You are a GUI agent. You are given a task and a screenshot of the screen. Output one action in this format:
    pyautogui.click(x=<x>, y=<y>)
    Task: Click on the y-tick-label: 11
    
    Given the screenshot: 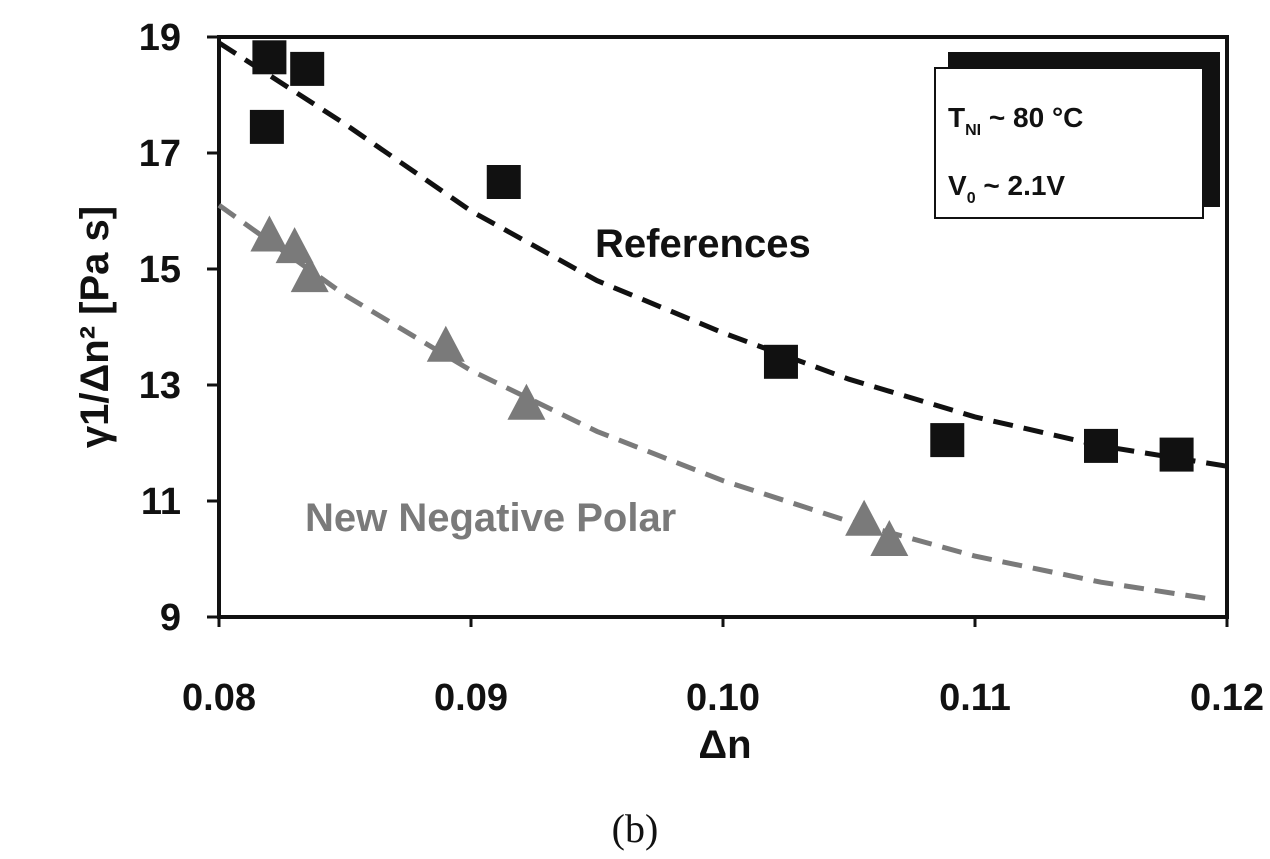 What is the action you would take?
    pyautogui.click(x=161, y=502)
    